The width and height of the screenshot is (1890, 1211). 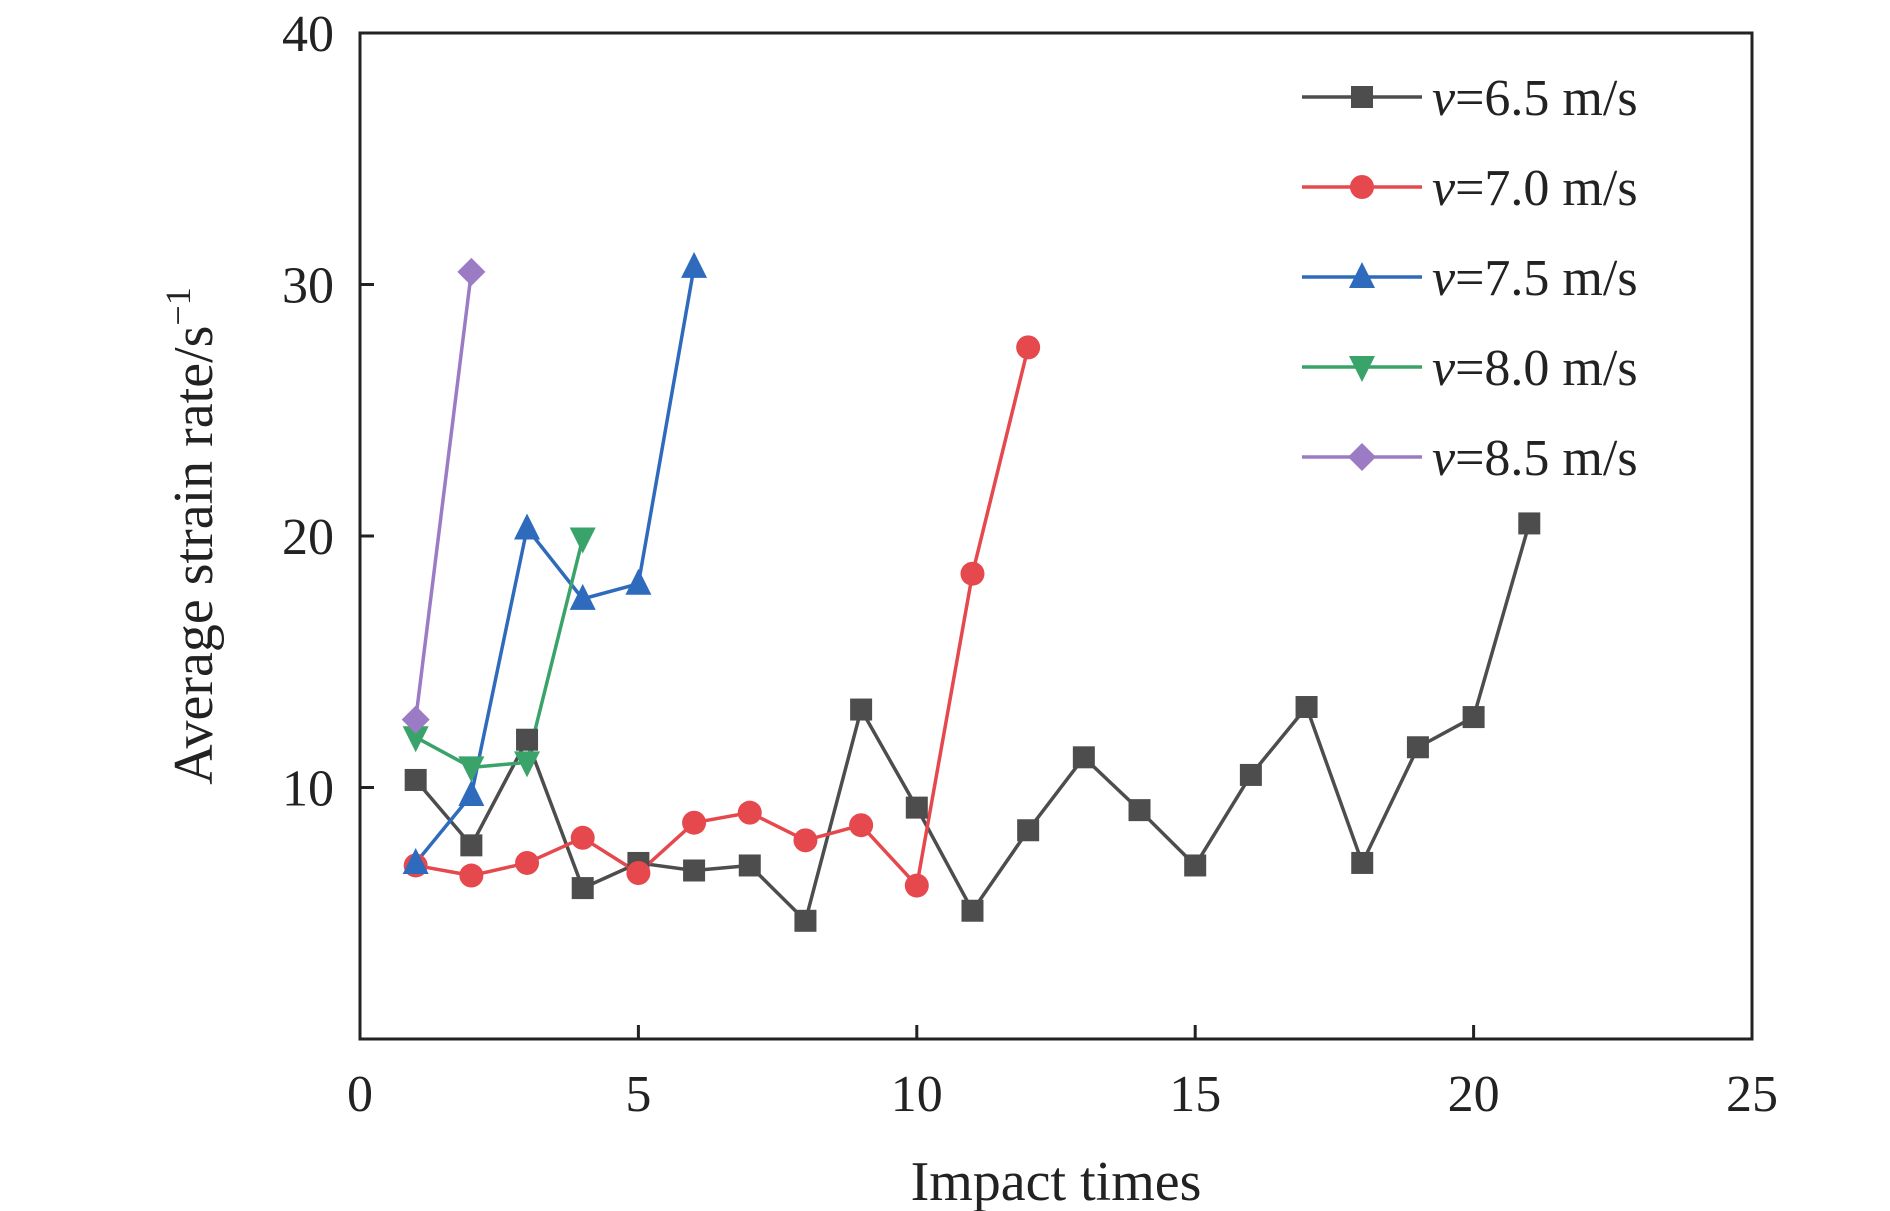 I want to click on x-axis-title: Impact times, so click(x=1056, y=1181).